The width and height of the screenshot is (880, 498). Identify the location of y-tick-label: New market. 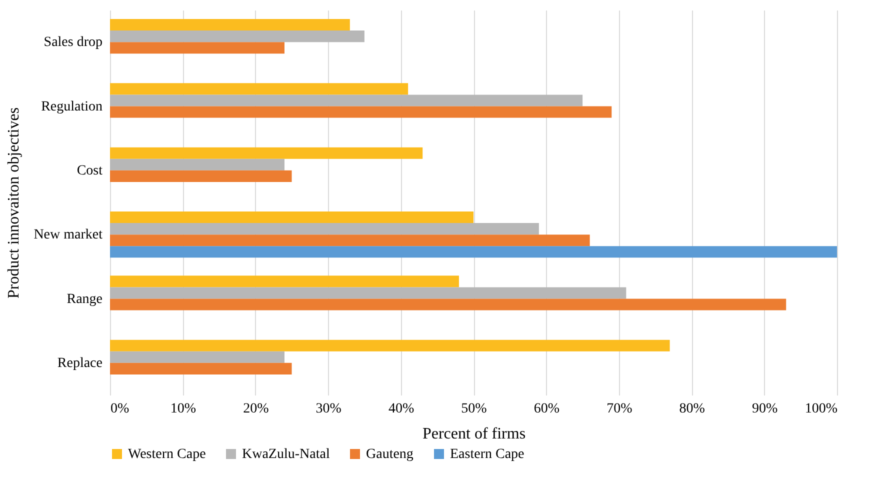
(68, 235).